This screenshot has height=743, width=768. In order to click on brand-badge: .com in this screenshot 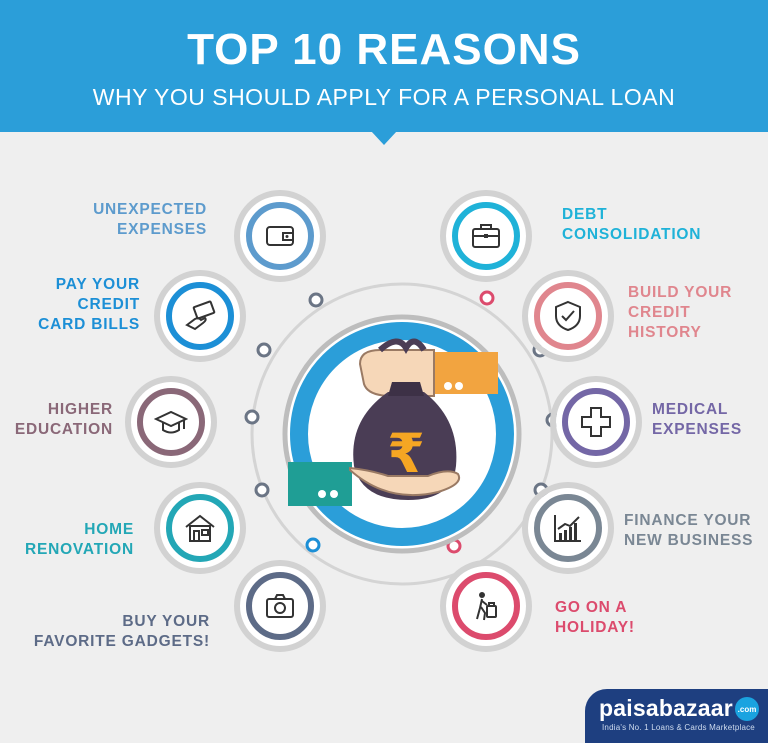, I will do `click(747, 709)`.